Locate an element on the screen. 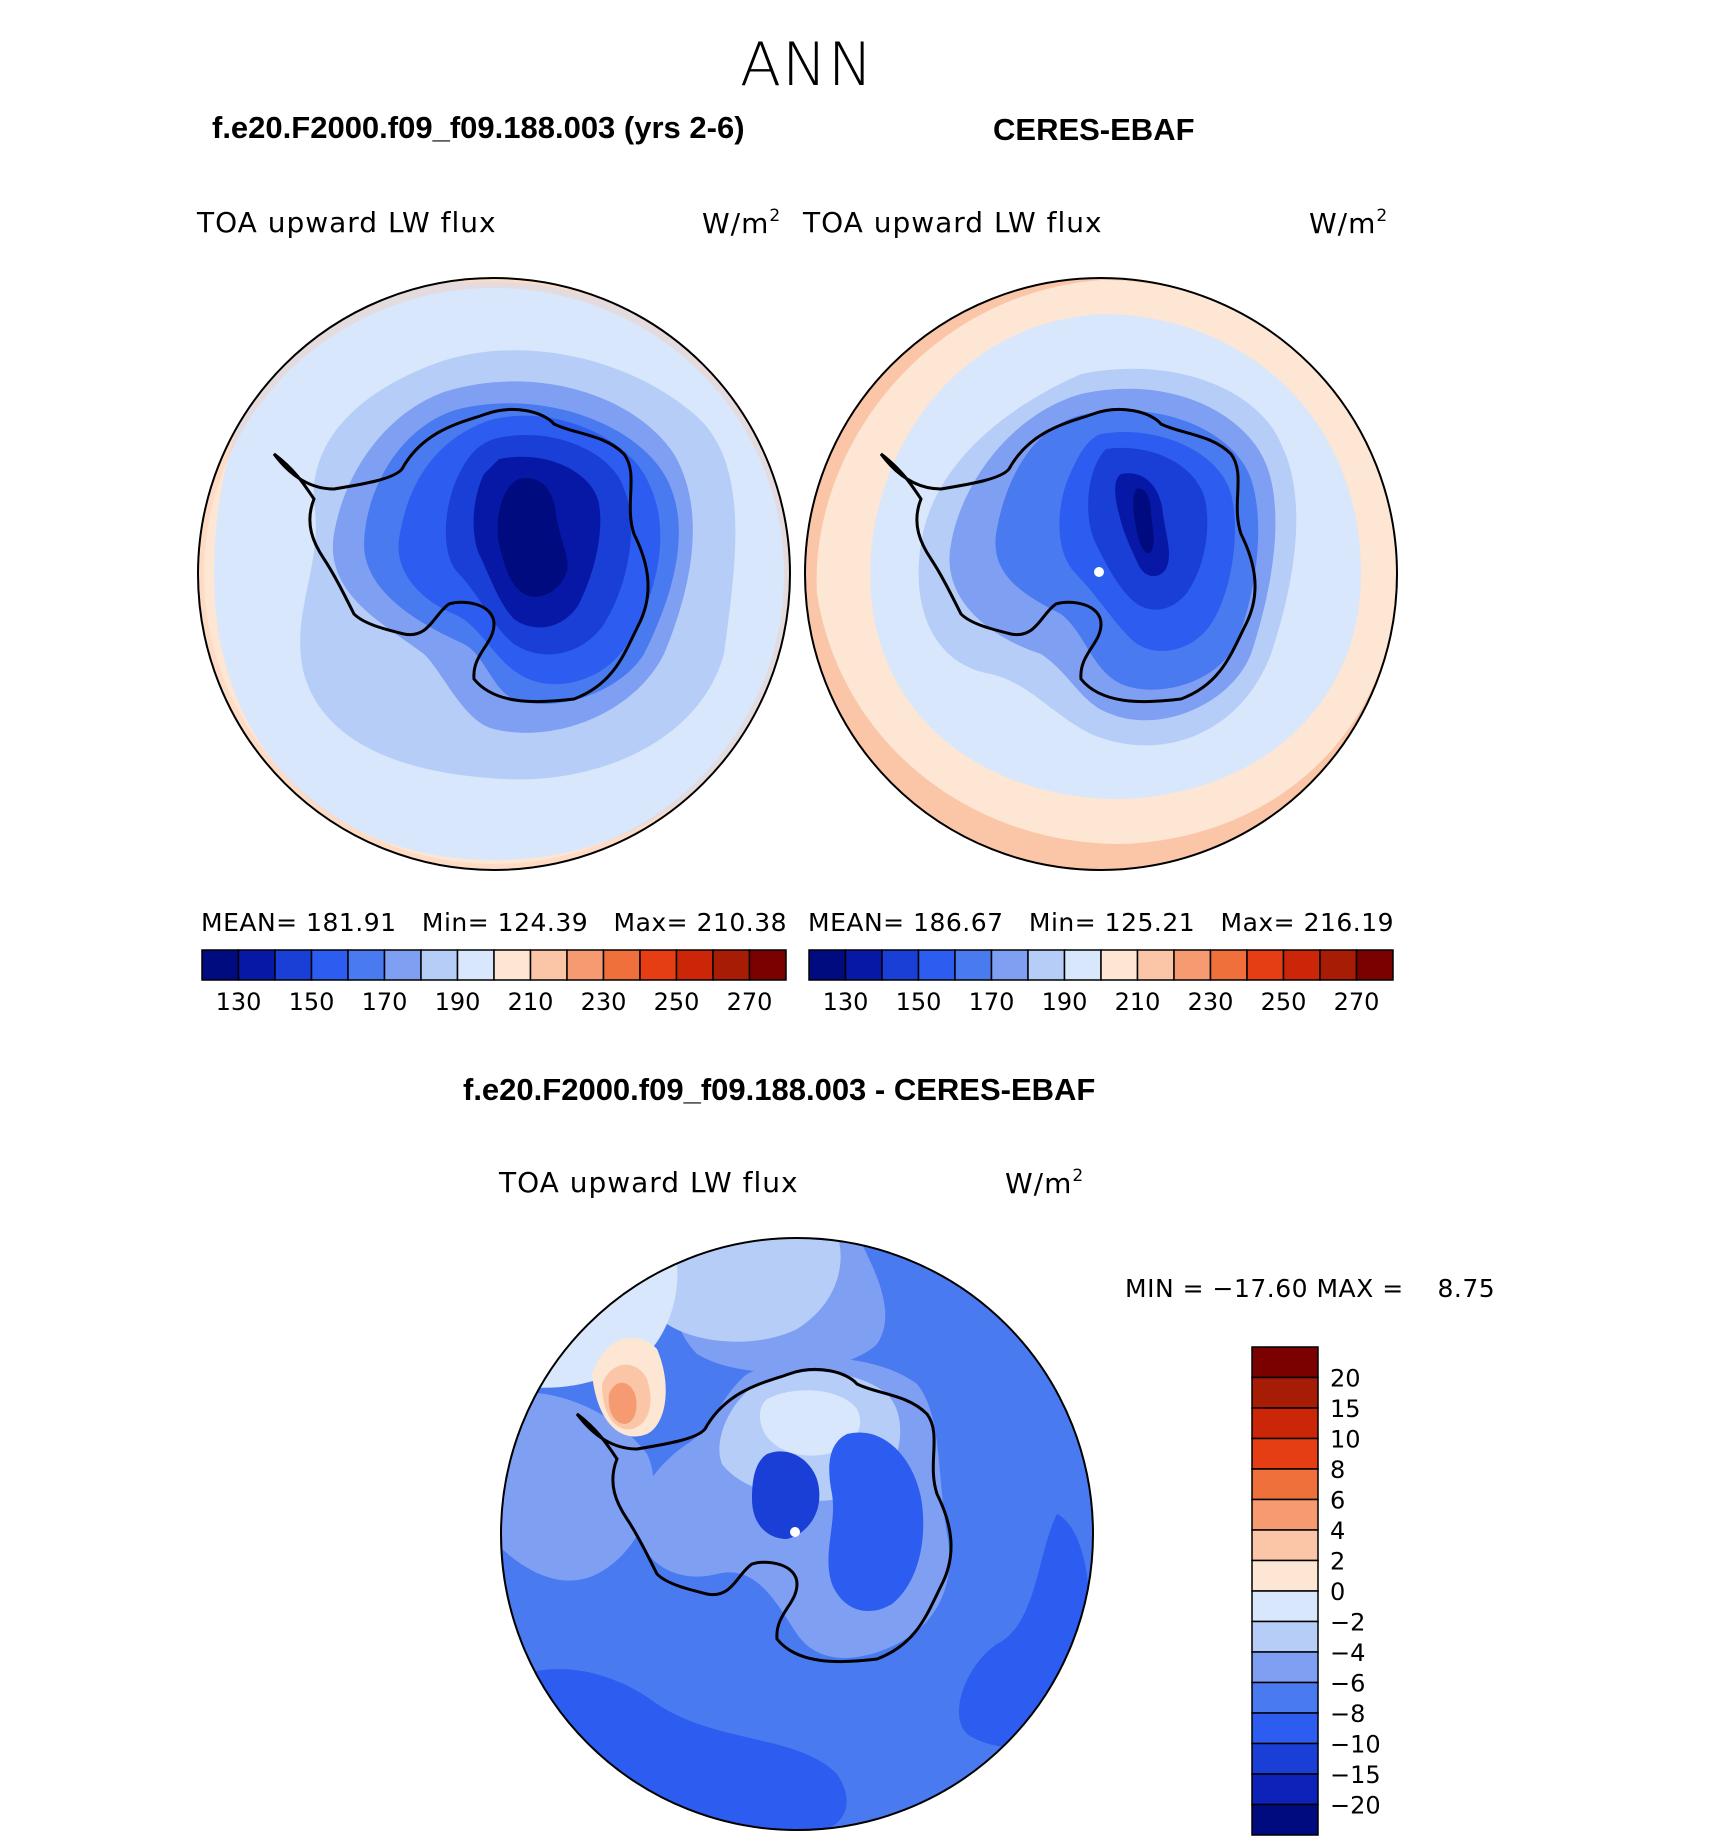  model-polar-map is located at coordinates (494, 574).